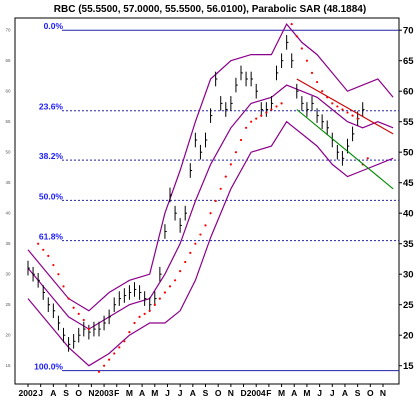  I want to click on y-tick-label-right: 25, so click(408, 305).